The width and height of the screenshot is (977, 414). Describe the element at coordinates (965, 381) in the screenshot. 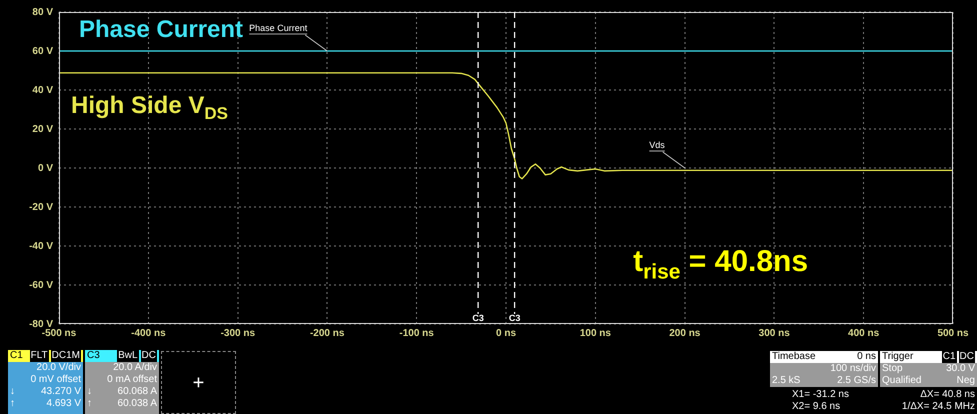

I see `text: Neg` at that location.